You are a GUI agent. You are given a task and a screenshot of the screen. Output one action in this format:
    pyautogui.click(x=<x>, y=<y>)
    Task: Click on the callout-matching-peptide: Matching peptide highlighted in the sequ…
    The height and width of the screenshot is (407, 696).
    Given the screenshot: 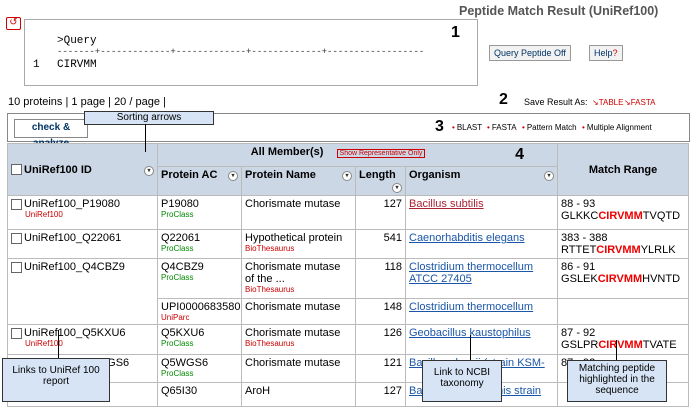 What is the action you would take?
    pyautogui.click(x=617, y=381)
    